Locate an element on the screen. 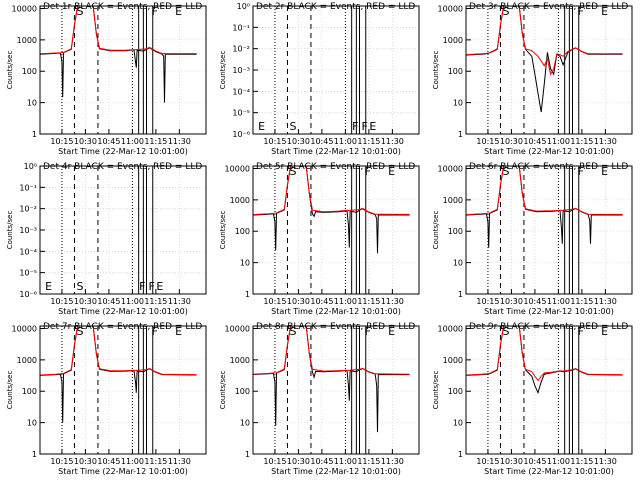 This screenshot has width=640, height=480. panel-title: Det 2r BLACK = Events, RED = LLD is located at coordinates (335, 7).